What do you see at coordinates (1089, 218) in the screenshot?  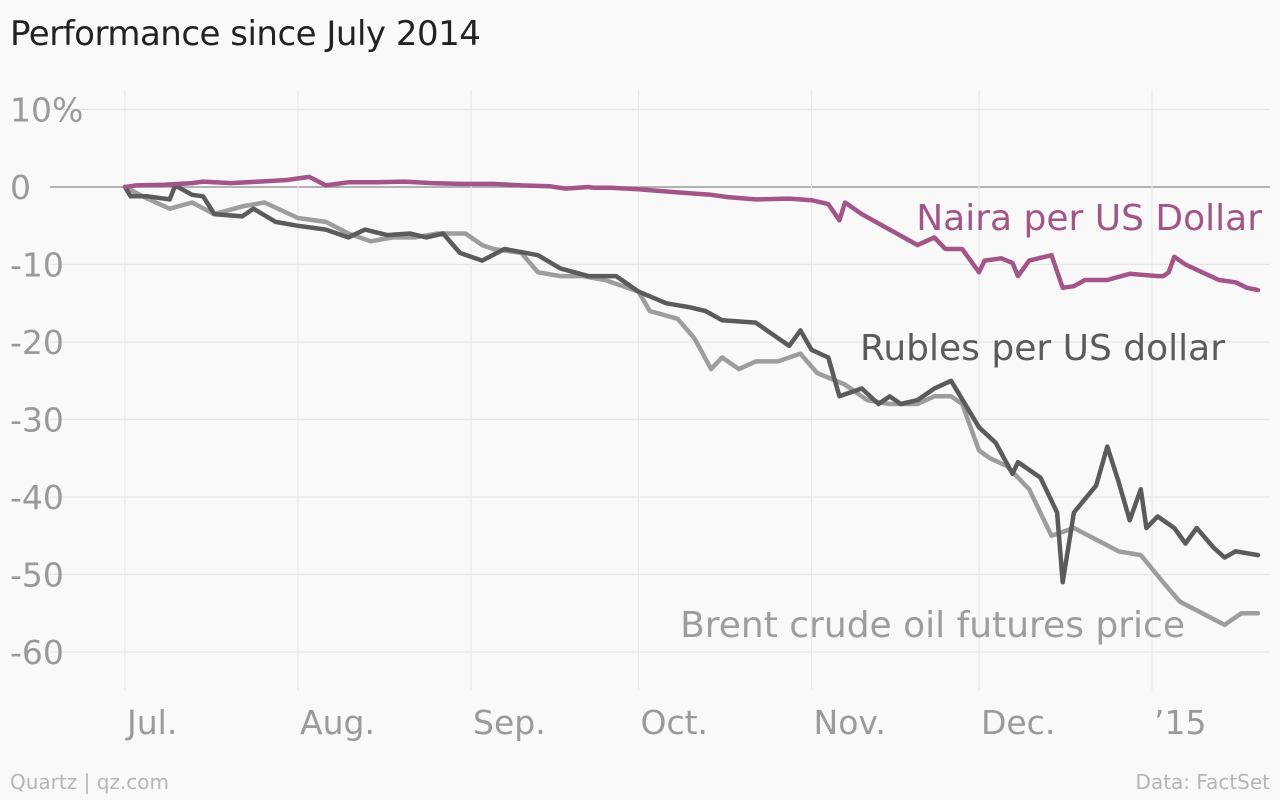 I see `series-label-0: Naira per US Dollar` at bounding box center [1089, 218].